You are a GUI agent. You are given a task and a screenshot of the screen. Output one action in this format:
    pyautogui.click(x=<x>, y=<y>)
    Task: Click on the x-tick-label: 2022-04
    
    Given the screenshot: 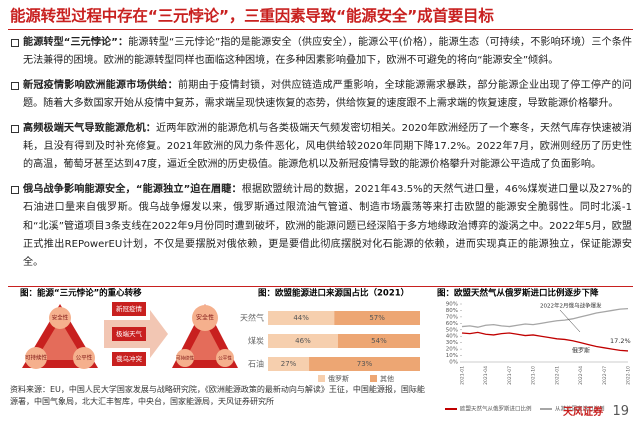 What is the action you would take?
    pyautogui.click(x=581, y=375)
    